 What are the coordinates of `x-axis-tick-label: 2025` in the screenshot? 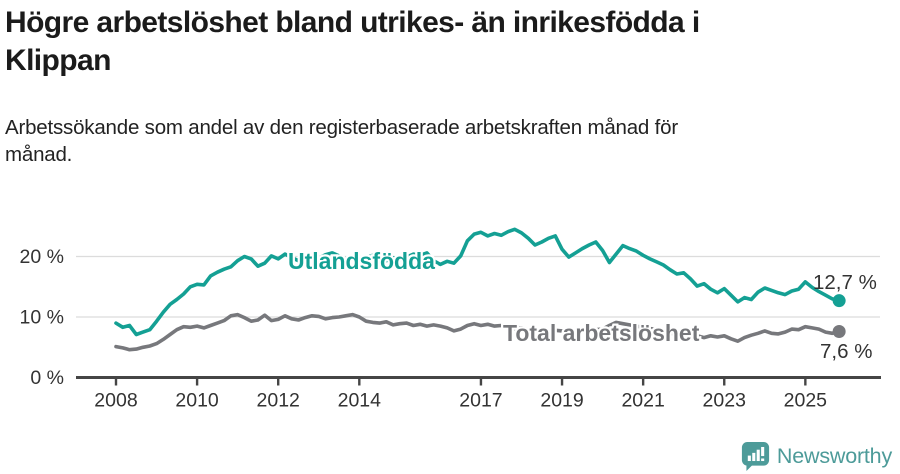 It's located at (806, 401).